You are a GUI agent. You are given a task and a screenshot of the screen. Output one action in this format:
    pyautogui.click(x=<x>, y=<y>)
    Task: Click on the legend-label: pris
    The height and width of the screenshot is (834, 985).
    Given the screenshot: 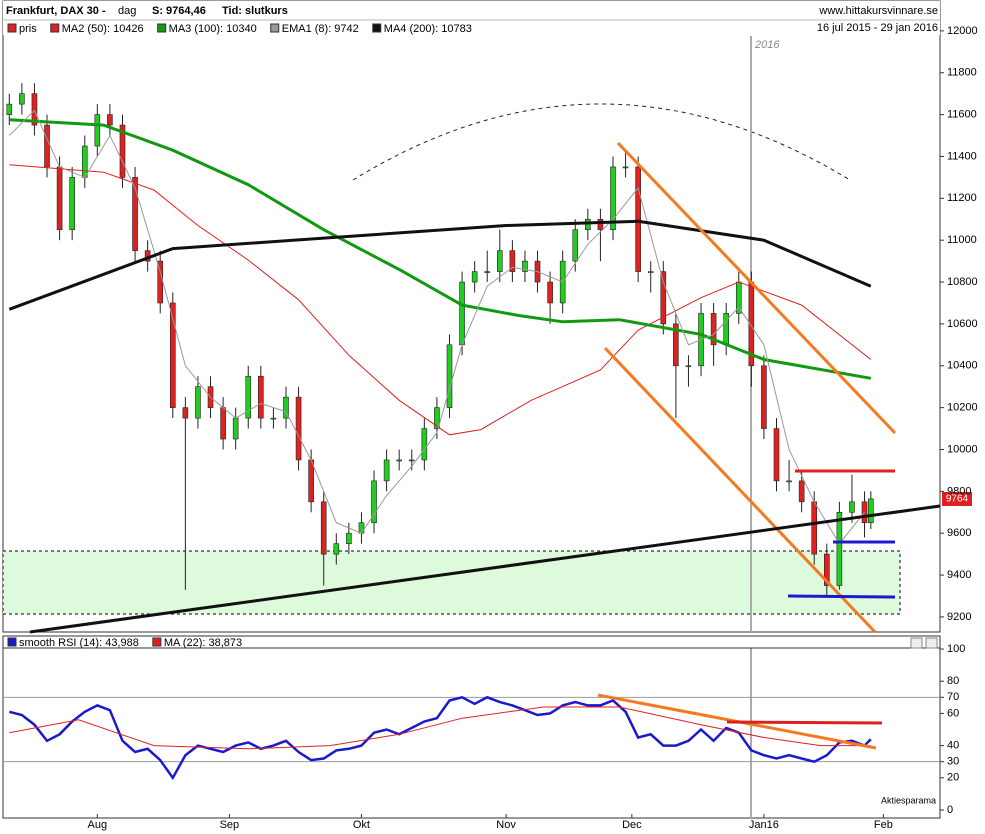 What is the action you would take?
    pyautogui.click(x=28, y=29)
    